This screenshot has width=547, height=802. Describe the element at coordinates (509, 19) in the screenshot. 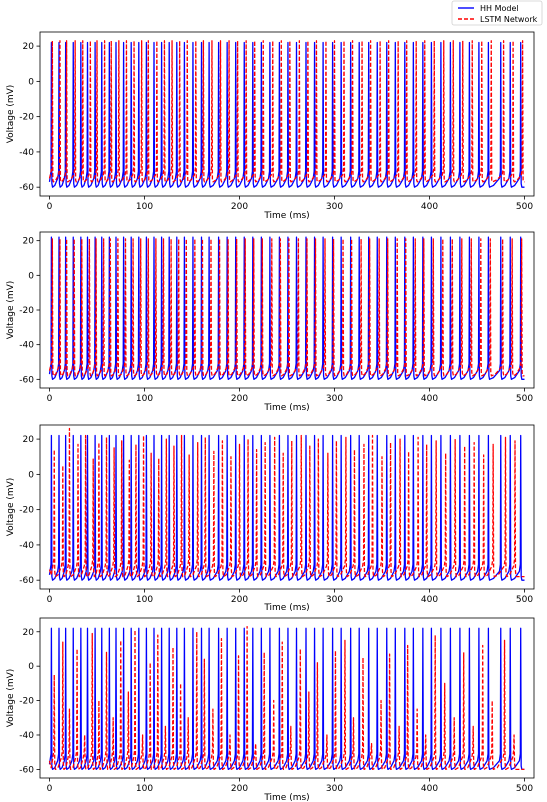

I see `legend-label-lstm-network: LSTM Network` at that location.